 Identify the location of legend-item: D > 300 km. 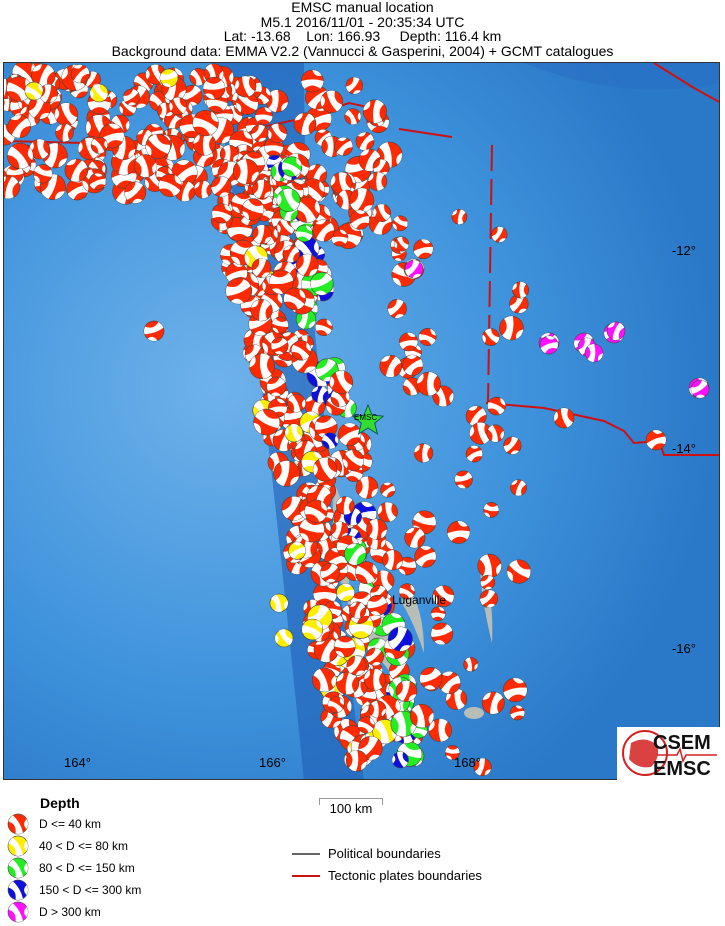
(53, 912).